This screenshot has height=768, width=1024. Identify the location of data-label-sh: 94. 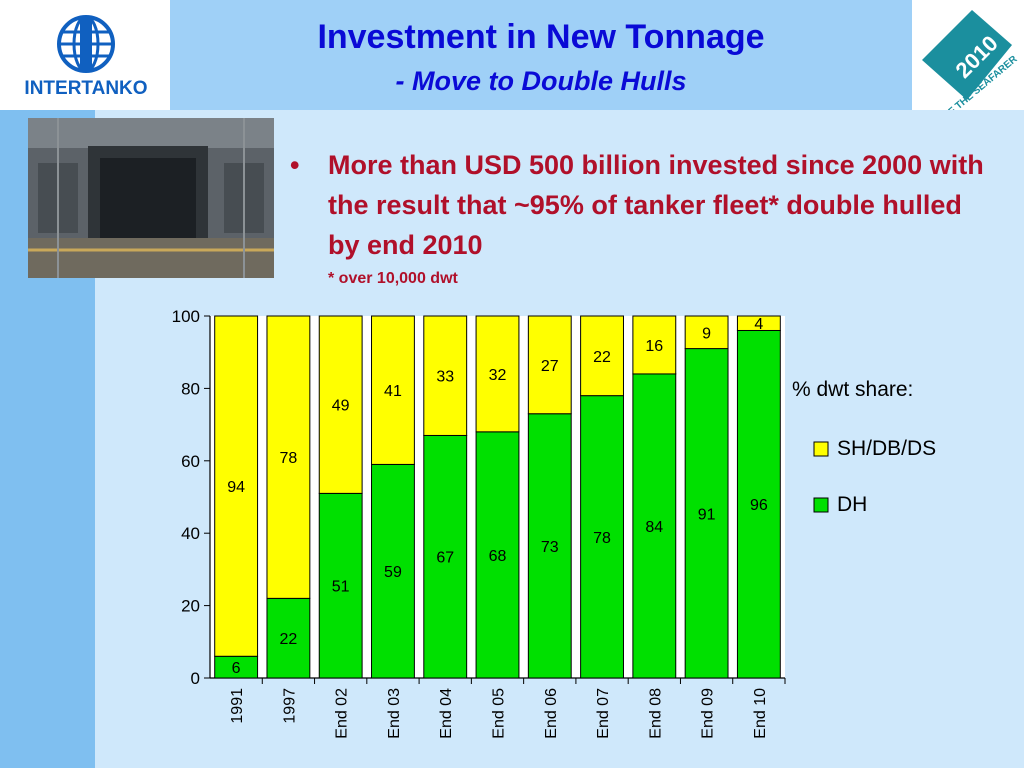
(236, 487).